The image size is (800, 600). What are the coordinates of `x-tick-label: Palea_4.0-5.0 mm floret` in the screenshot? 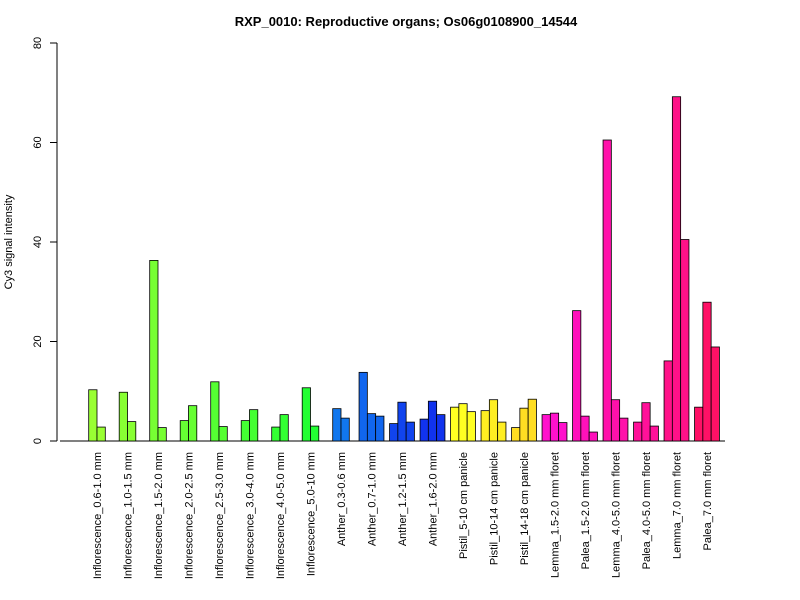 It's located at (647, 510).